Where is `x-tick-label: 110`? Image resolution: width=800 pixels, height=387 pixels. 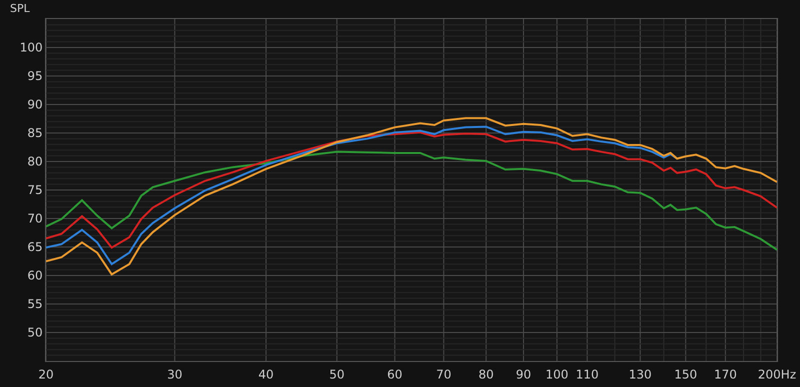
x-tick-label: 110 is located at coordinates (587, 374).